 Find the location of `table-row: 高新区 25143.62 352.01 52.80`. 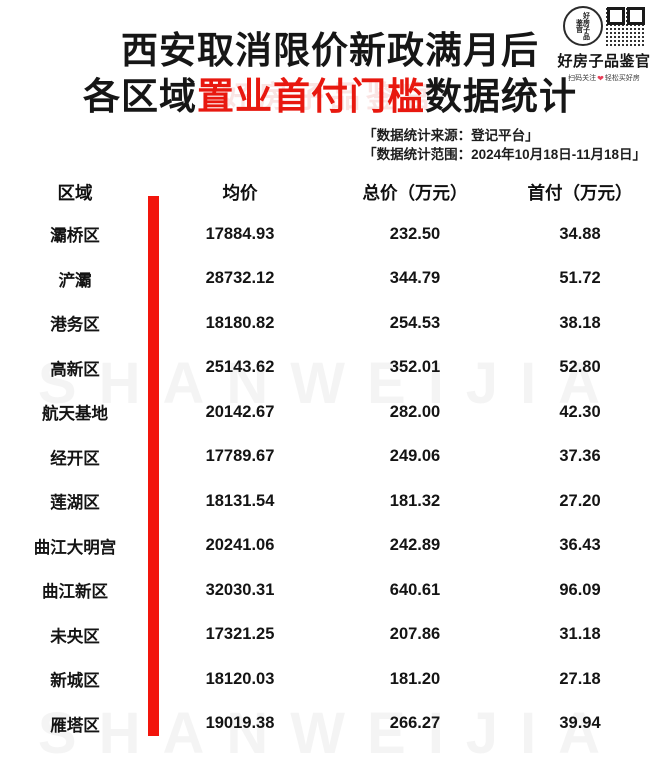

table-row: 高新区 25143.62 352.01 52.80 is located at coordinates (330, 368).